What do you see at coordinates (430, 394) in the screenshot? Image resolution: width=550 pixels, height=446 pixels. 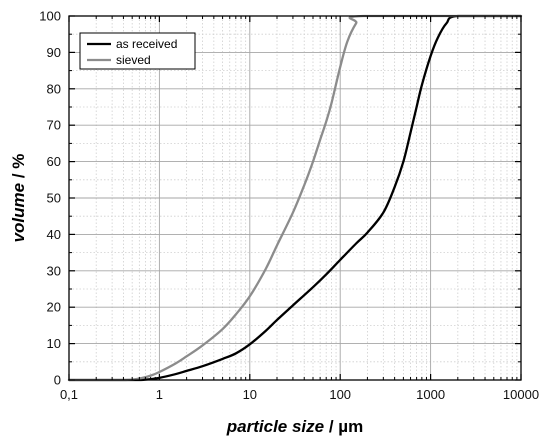 I see `x-tick-label: 1000` at bounding box center [430, 394].